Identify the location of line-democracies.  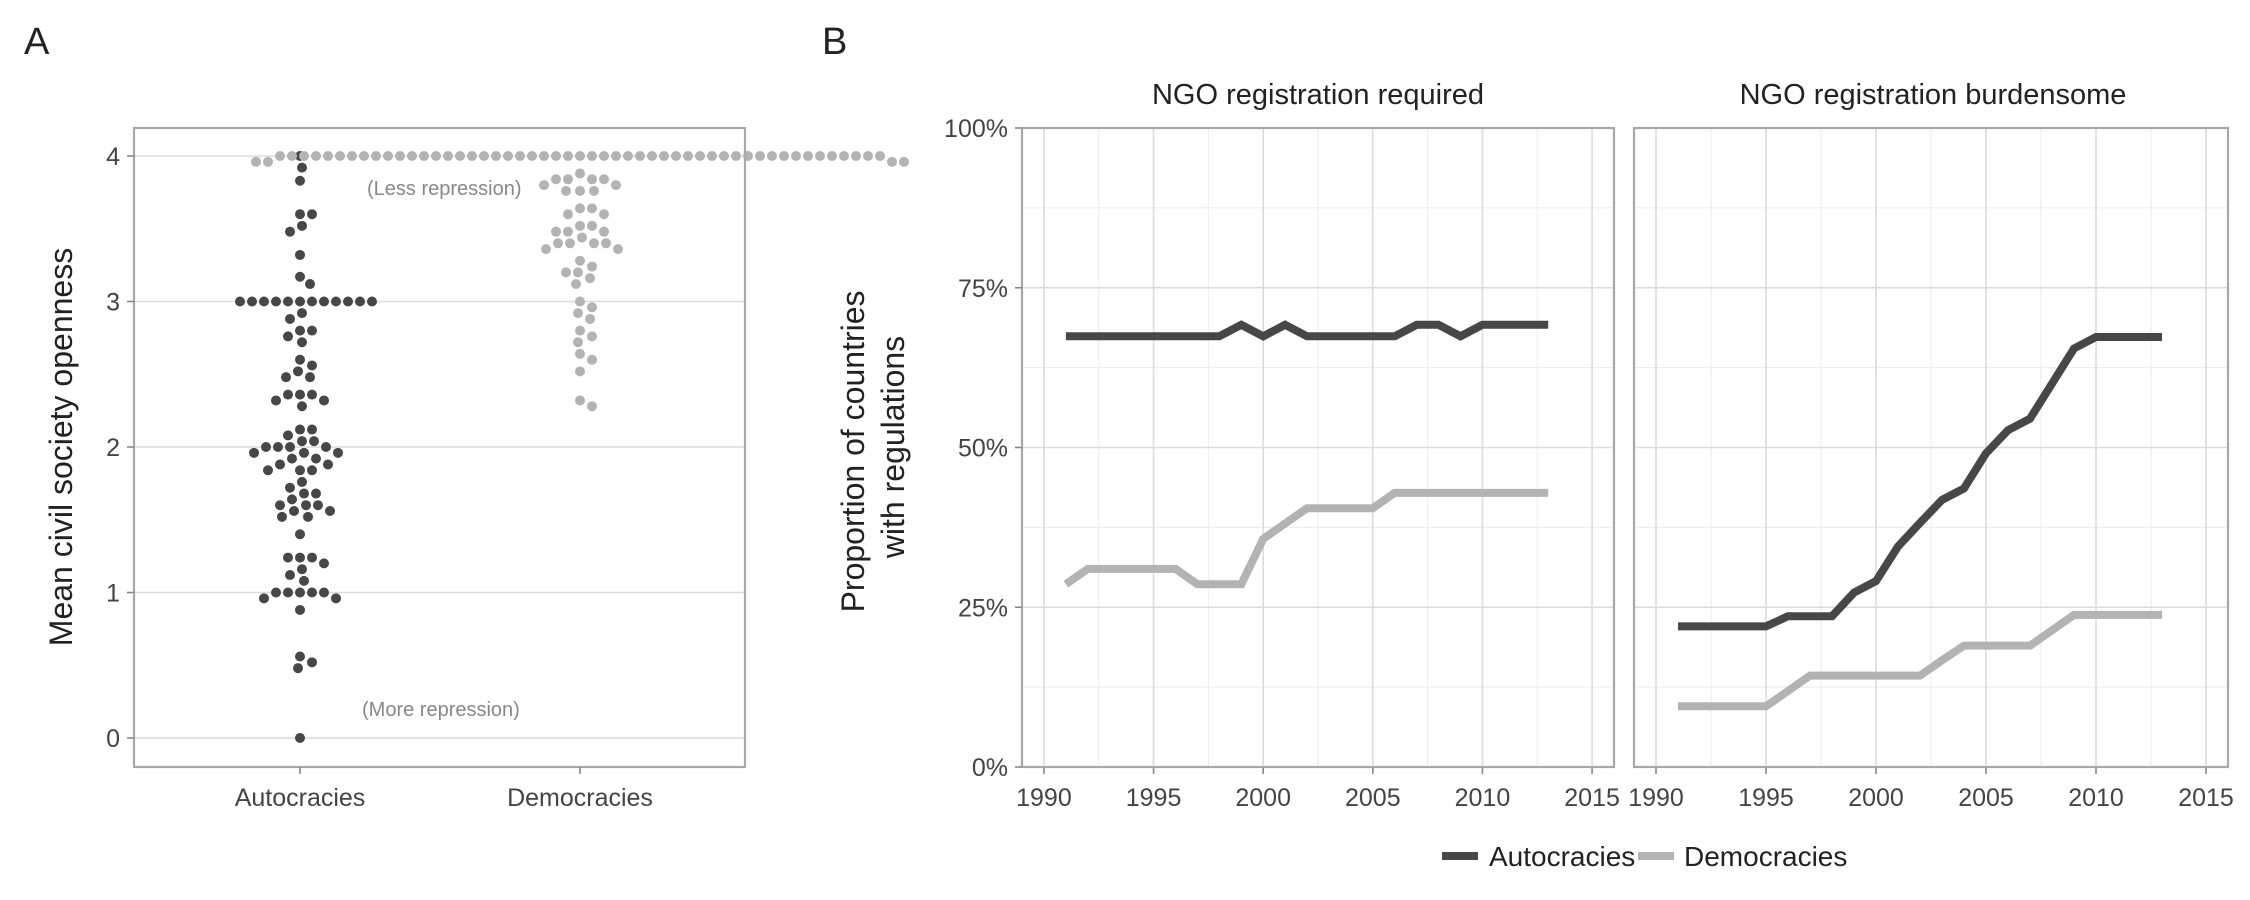
(1306, 538).